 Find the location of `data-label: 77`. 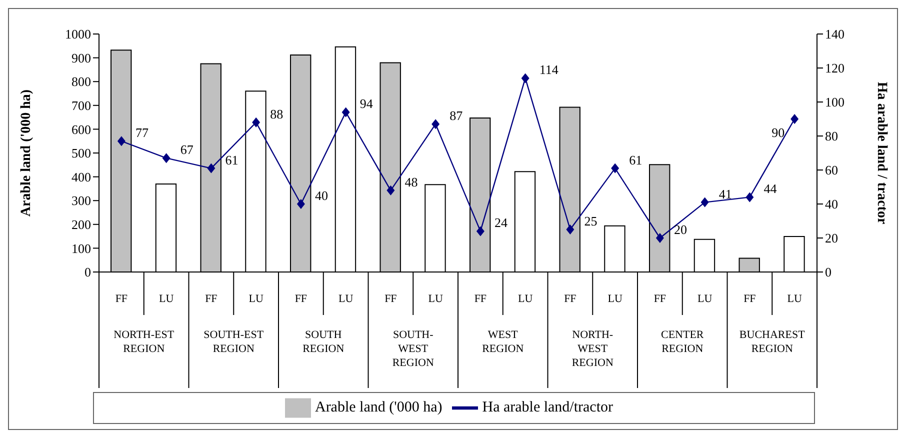

data-label: 77 is located at coordinates (142, 132).